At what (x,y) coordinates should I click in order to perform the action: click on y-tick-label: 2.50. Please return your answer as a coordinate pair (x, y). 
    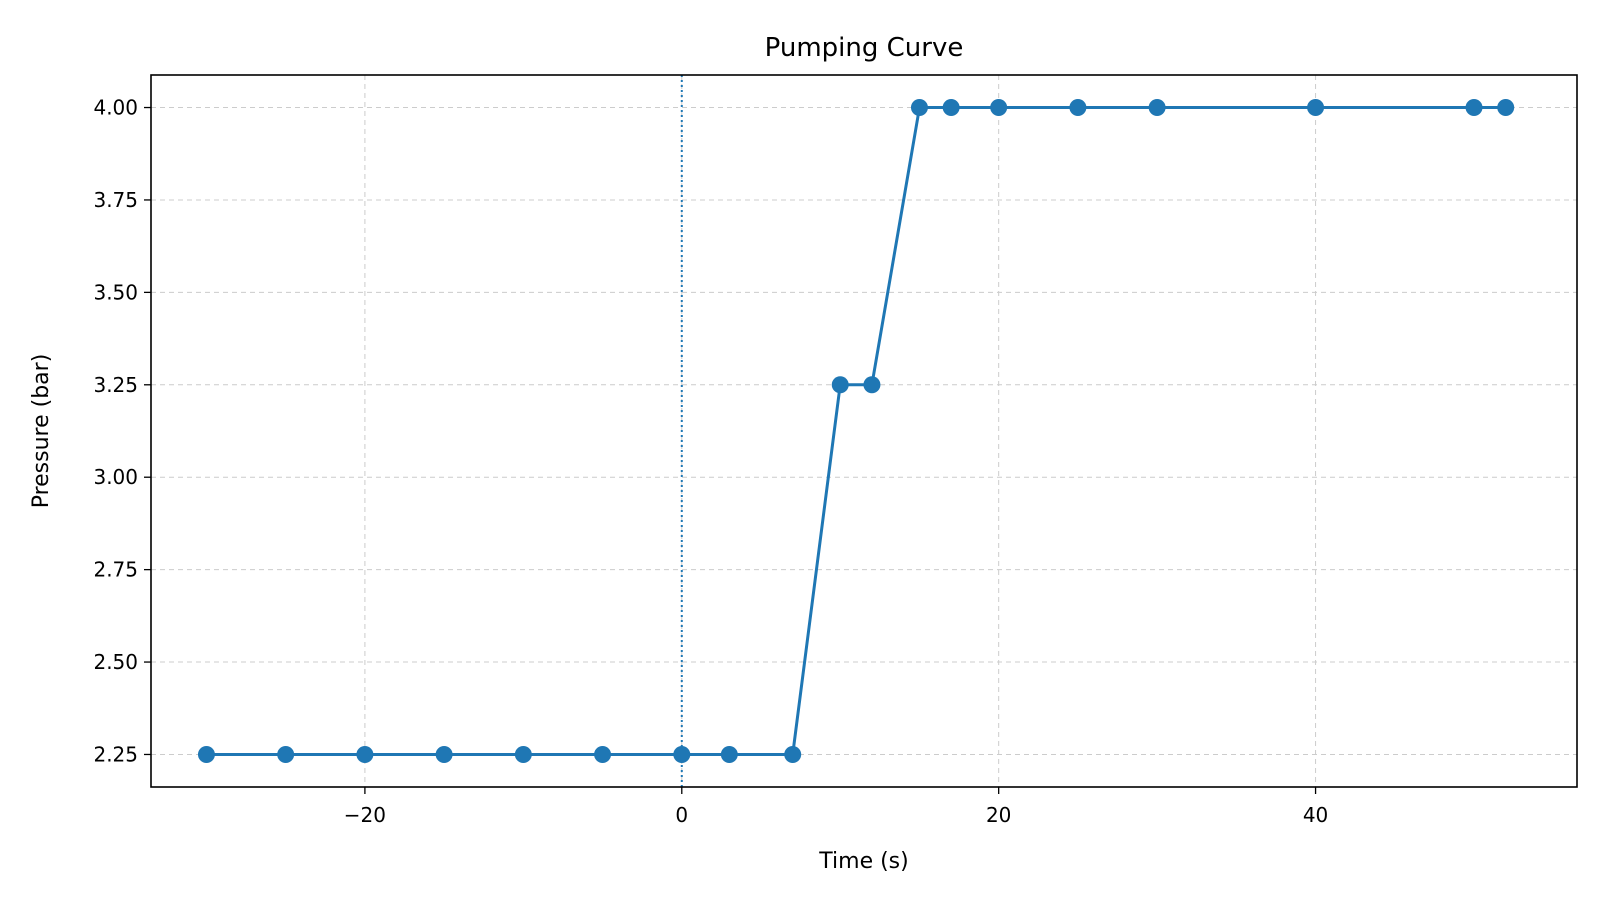
    Looking at the image, I should click on (115, 662).